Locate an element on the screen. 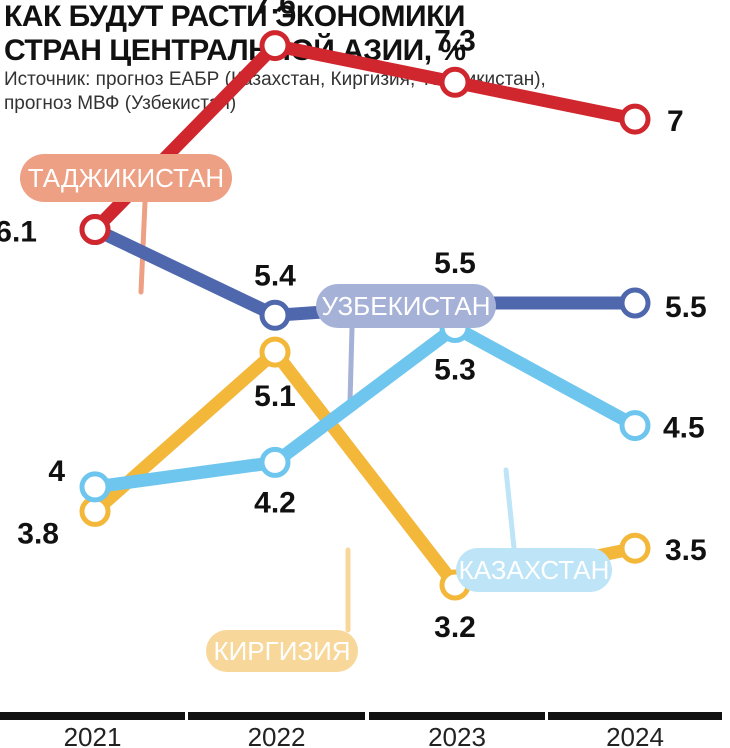 This screenshot has width=730, height=748. uzbekistan-callout-label: УЗБЕКИСТАН is located at coordinates (406, 306).